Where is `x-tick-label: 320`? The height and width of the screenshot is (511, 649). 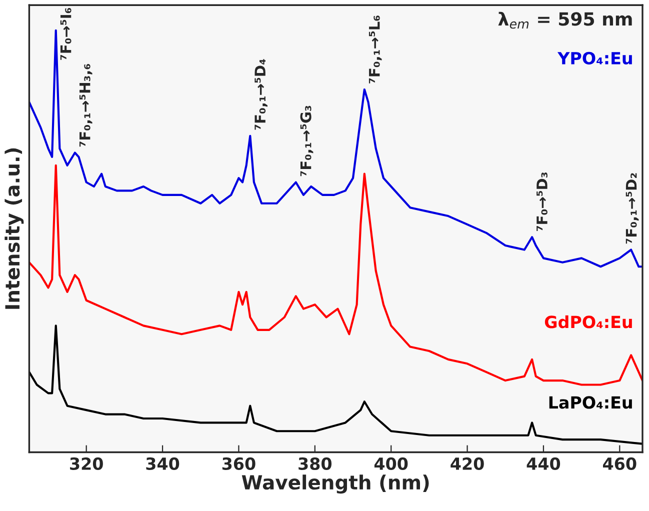 x-tick-label: 320 is located at coordinates (86, 463).